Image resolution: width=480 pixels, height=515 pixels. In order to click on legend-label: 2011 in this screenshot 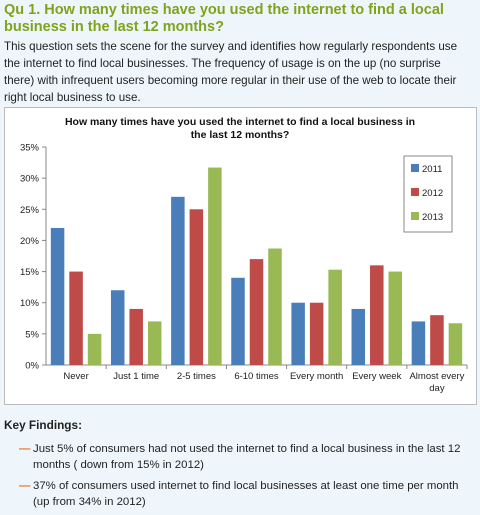, I will do `click(432, 169)`.